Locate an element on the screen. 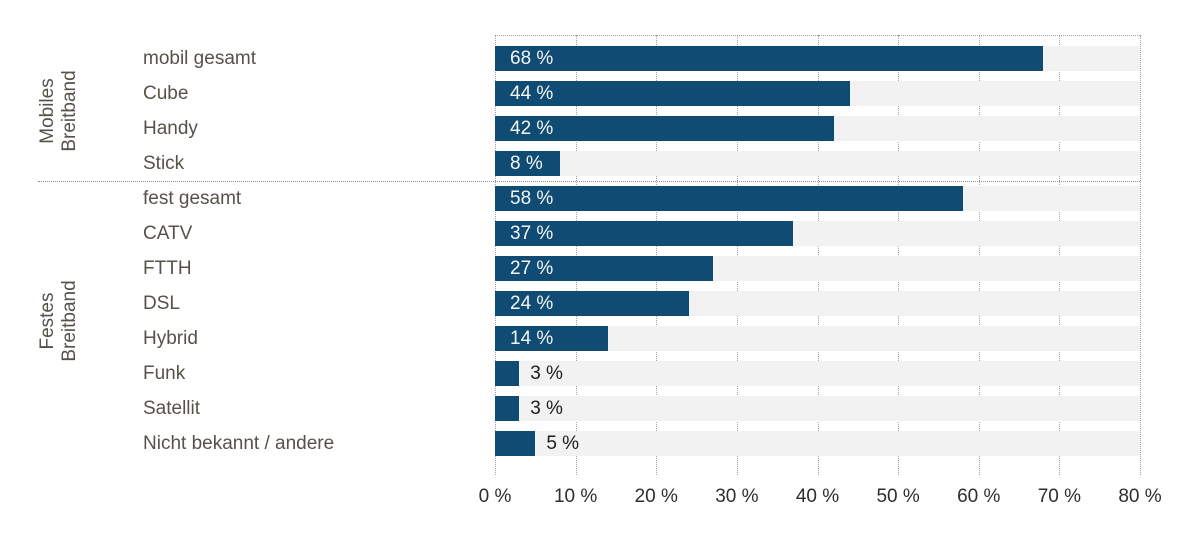 The width and height of the screenshot is (1200, 549). bar-value-label: 8 % is located at coordinates (526, 163).